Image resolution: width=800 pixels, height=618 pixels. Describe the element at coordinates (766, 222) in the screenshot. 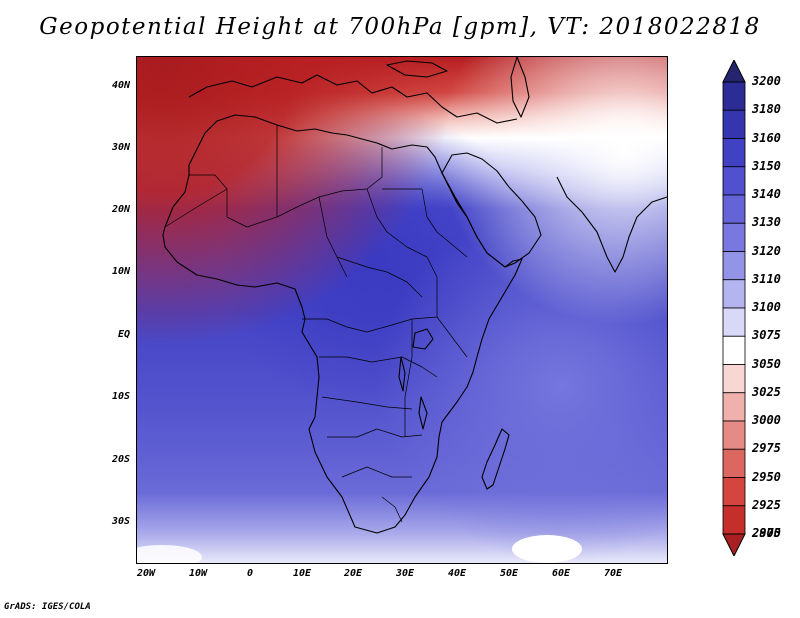

I see `colorbar-level-label: 3130` at that location.